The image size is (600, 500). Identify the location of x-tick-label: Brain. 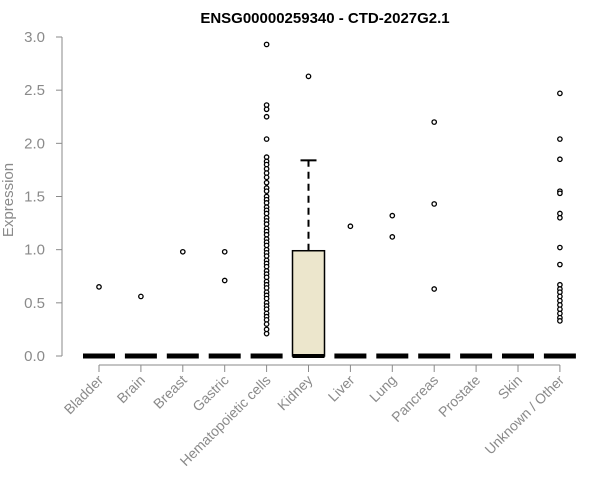
(131, 389).